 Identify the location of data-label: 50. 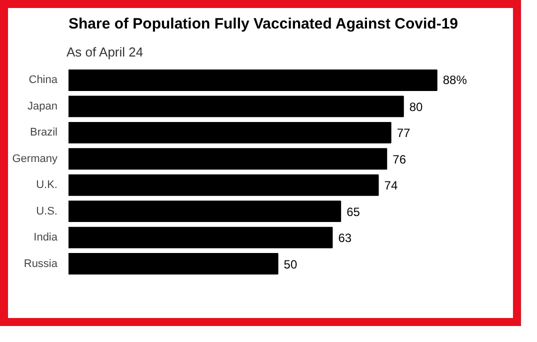
(291, 264).